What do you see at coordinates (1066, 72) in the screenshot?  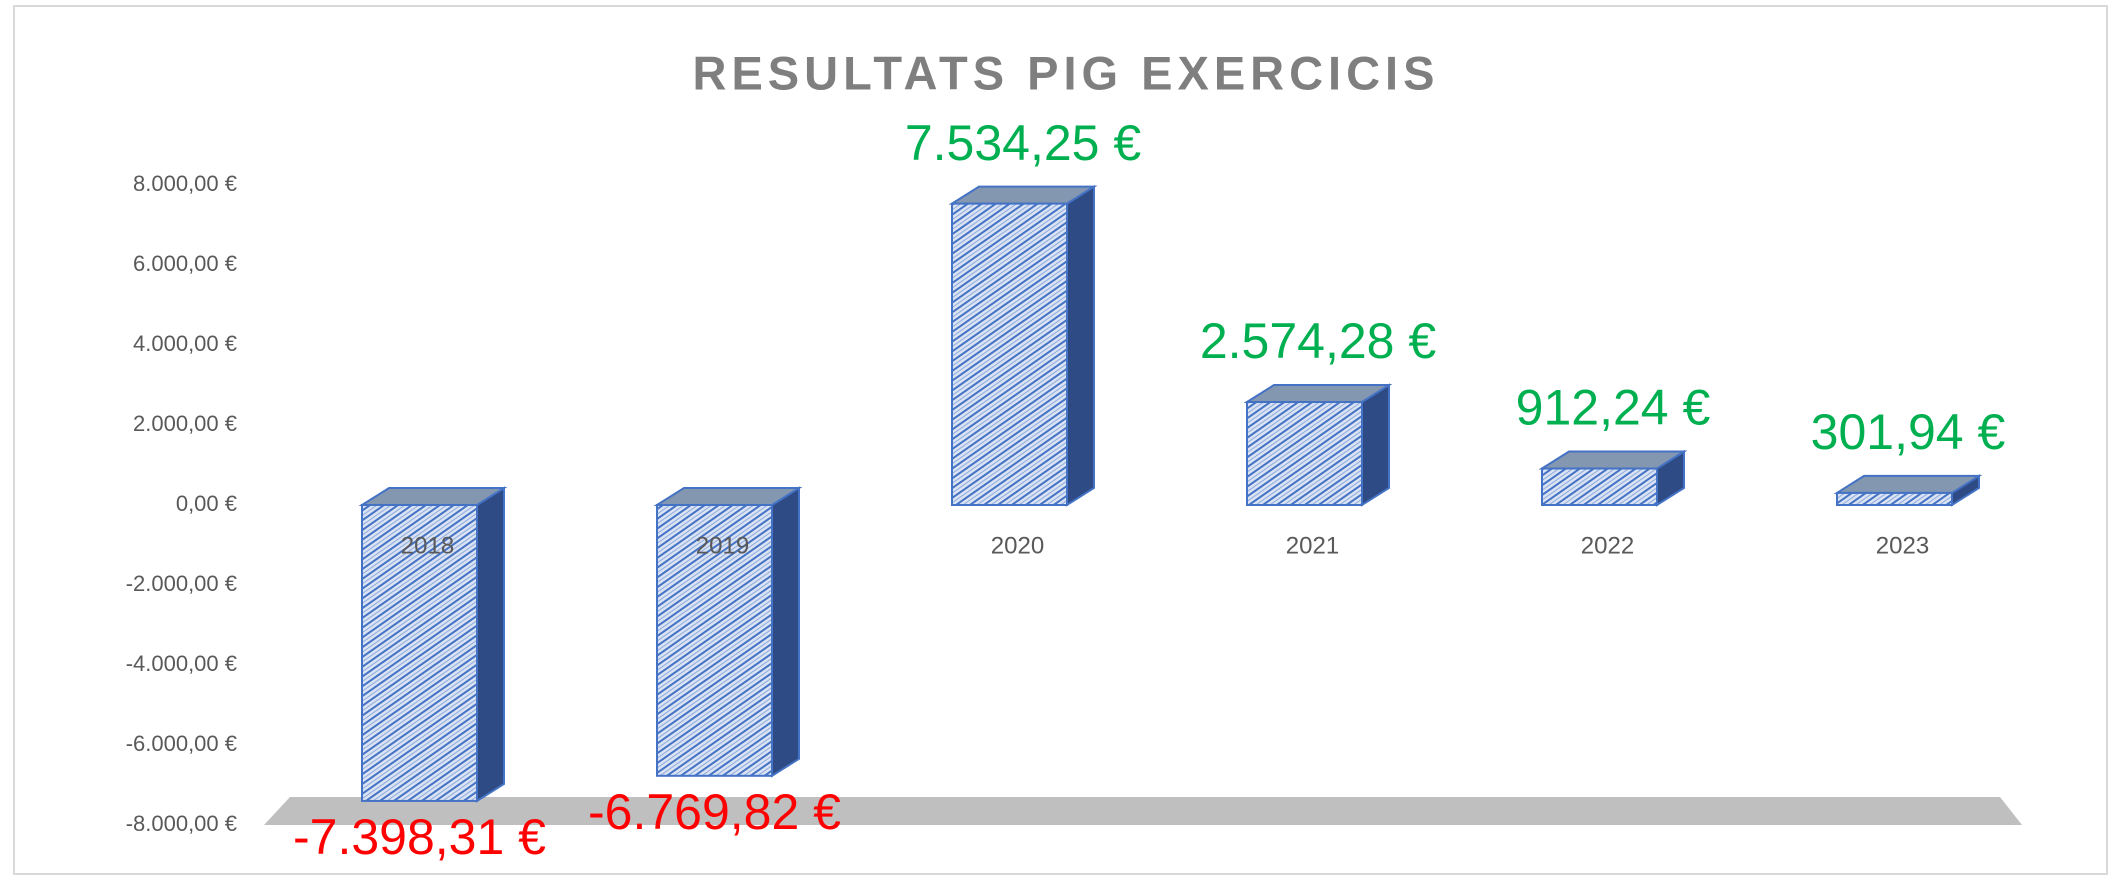 I see `chart-title: RESULTATS PIG EXERCICIS` at bounding box center [1066, 72].